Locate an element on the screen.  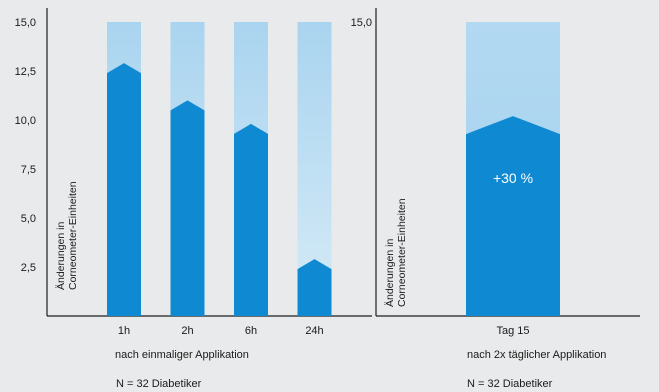
x-tick-labels: 1h 2h 6h 24h is located at coordinates (221, 331).